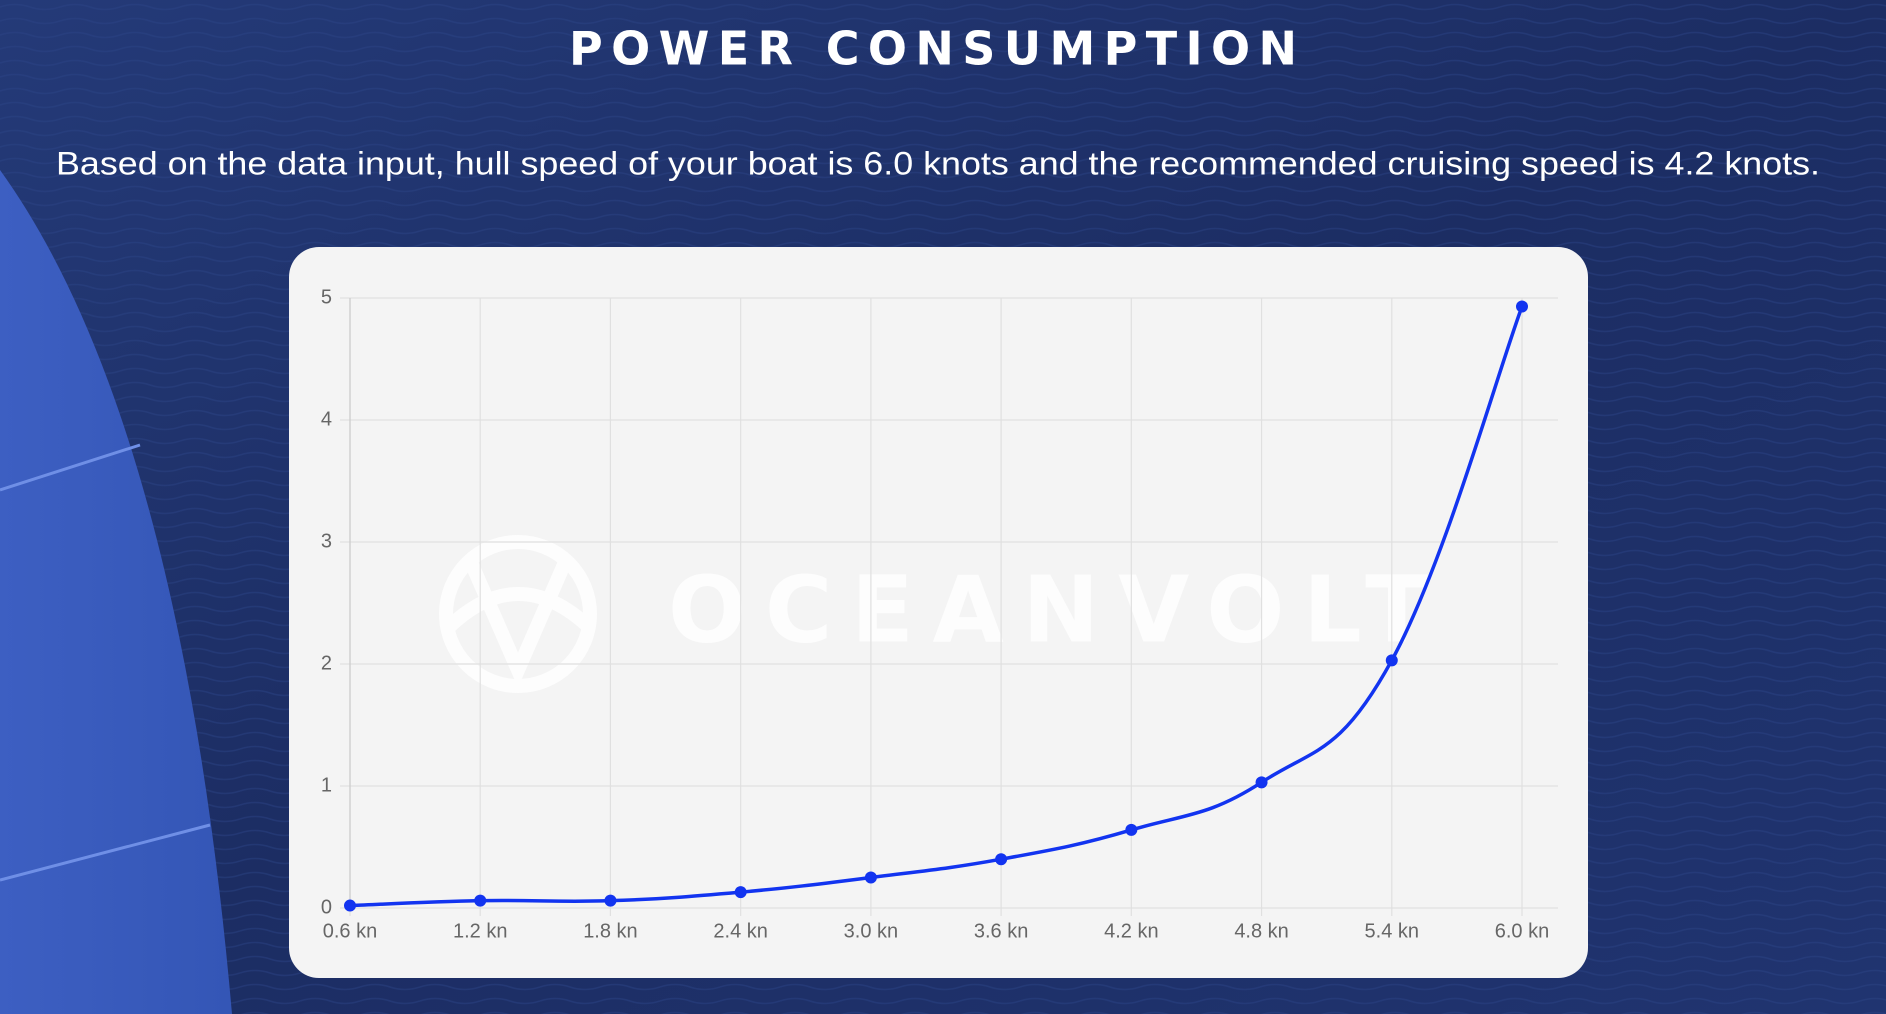  Describe the element at coordinates (326, 297) in the screenshot. I see `y-tick-label: 5` at that location.